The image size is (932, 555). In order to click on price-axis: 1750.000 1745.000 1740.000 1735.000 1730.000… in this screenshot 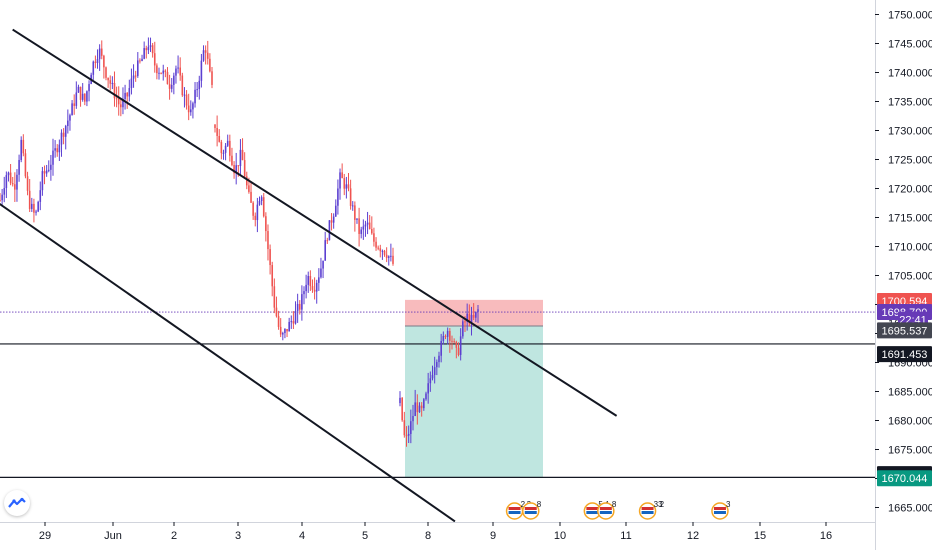, I will do `click(903, 275)`.